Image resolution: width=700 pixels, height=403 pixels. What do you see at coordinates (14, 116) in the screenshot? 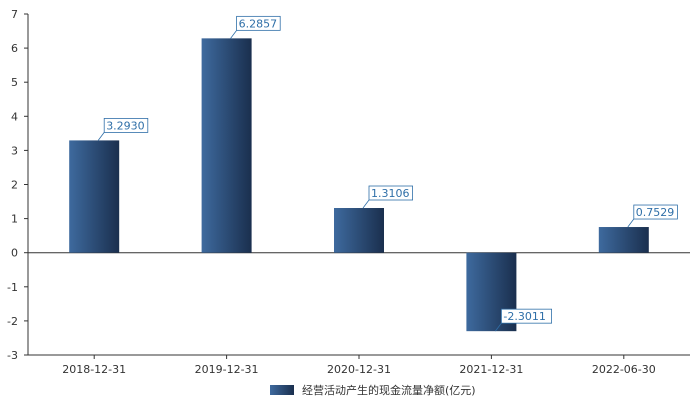
I see `y-tick-label: 4` at bounding box center [14, 116].